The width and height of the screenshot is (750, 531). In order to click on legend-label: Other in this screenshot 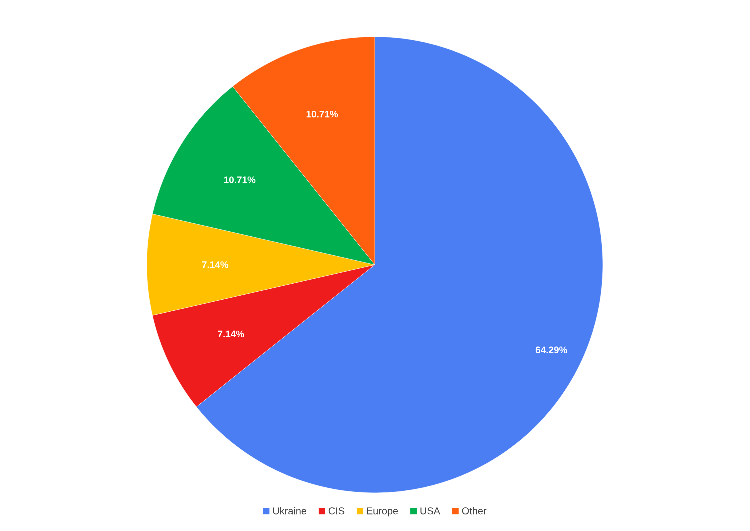, I will do `click(474, 511)`.